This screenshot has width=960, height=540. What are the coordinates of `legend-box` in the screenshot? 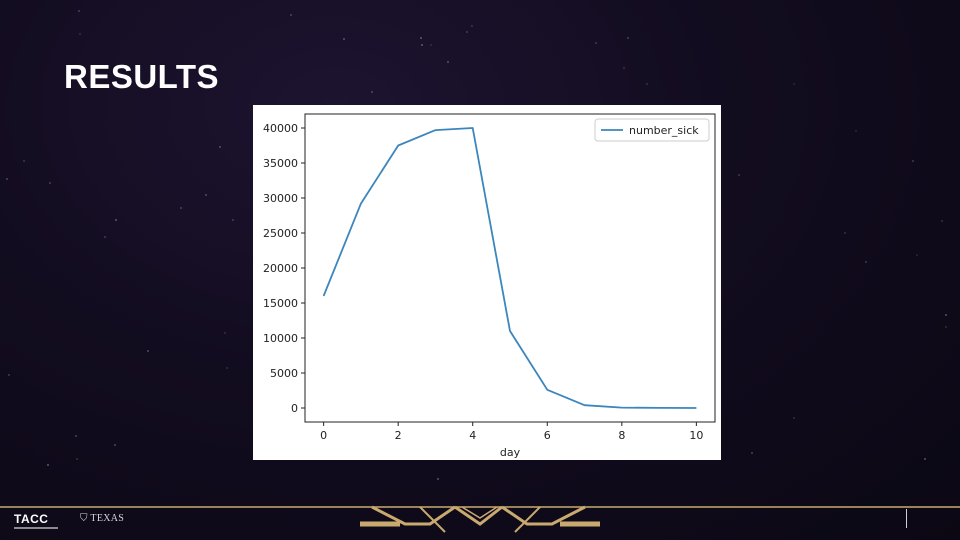 It's located at (652, 130).